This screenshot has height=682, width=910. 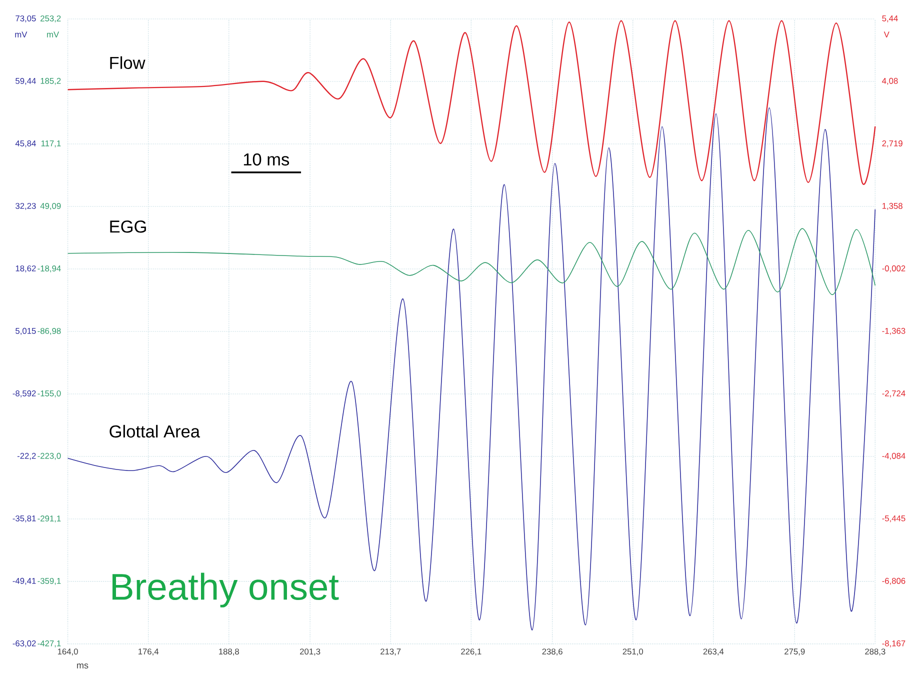 What do you see at coordinates (390, 652) in the screenshot?
I see `x-tick-label: 213,7` at bounding box center [390, 652].